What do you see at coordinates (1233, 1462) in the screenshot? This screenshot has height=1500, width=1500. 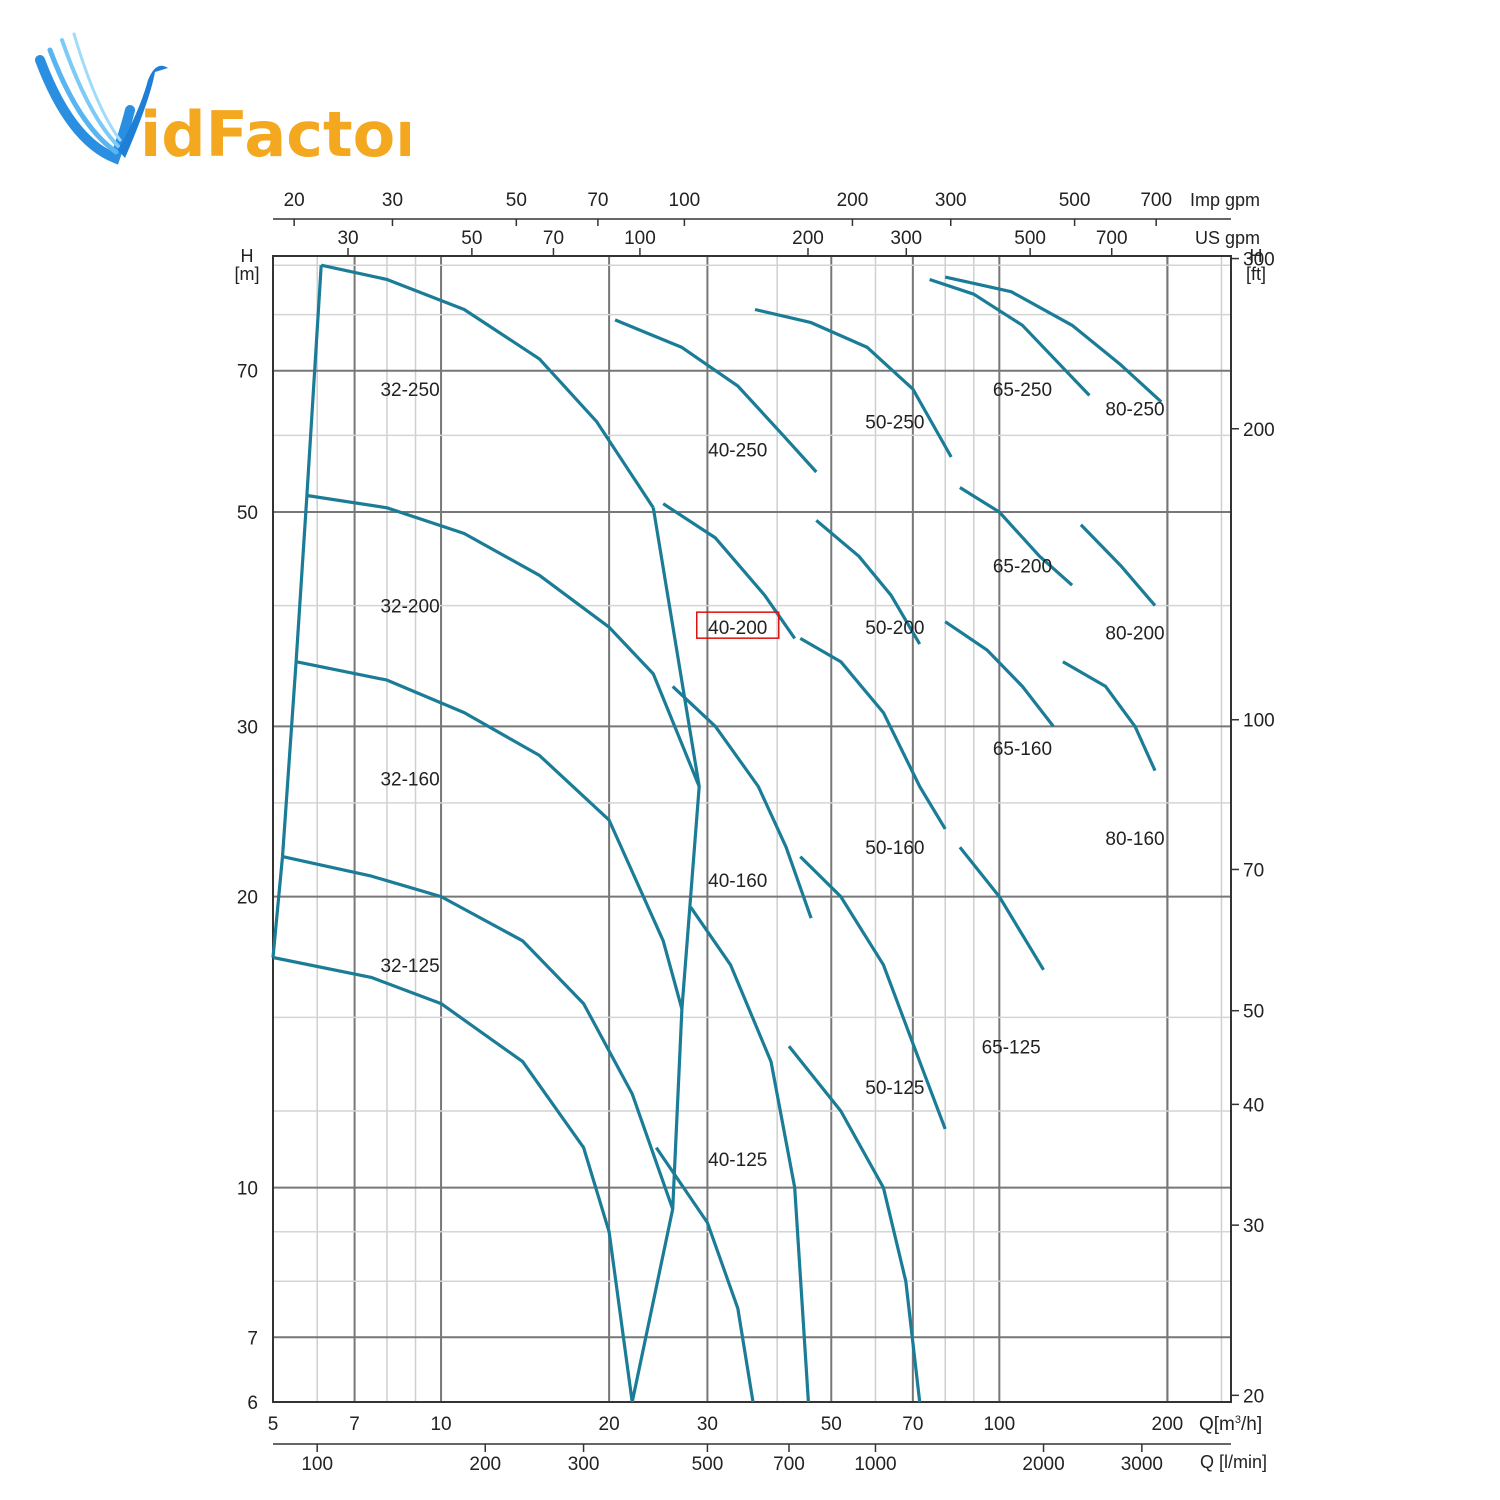 I see `lpm-axis-label: Q [l/min]` at bounding box center [1233, 1462].